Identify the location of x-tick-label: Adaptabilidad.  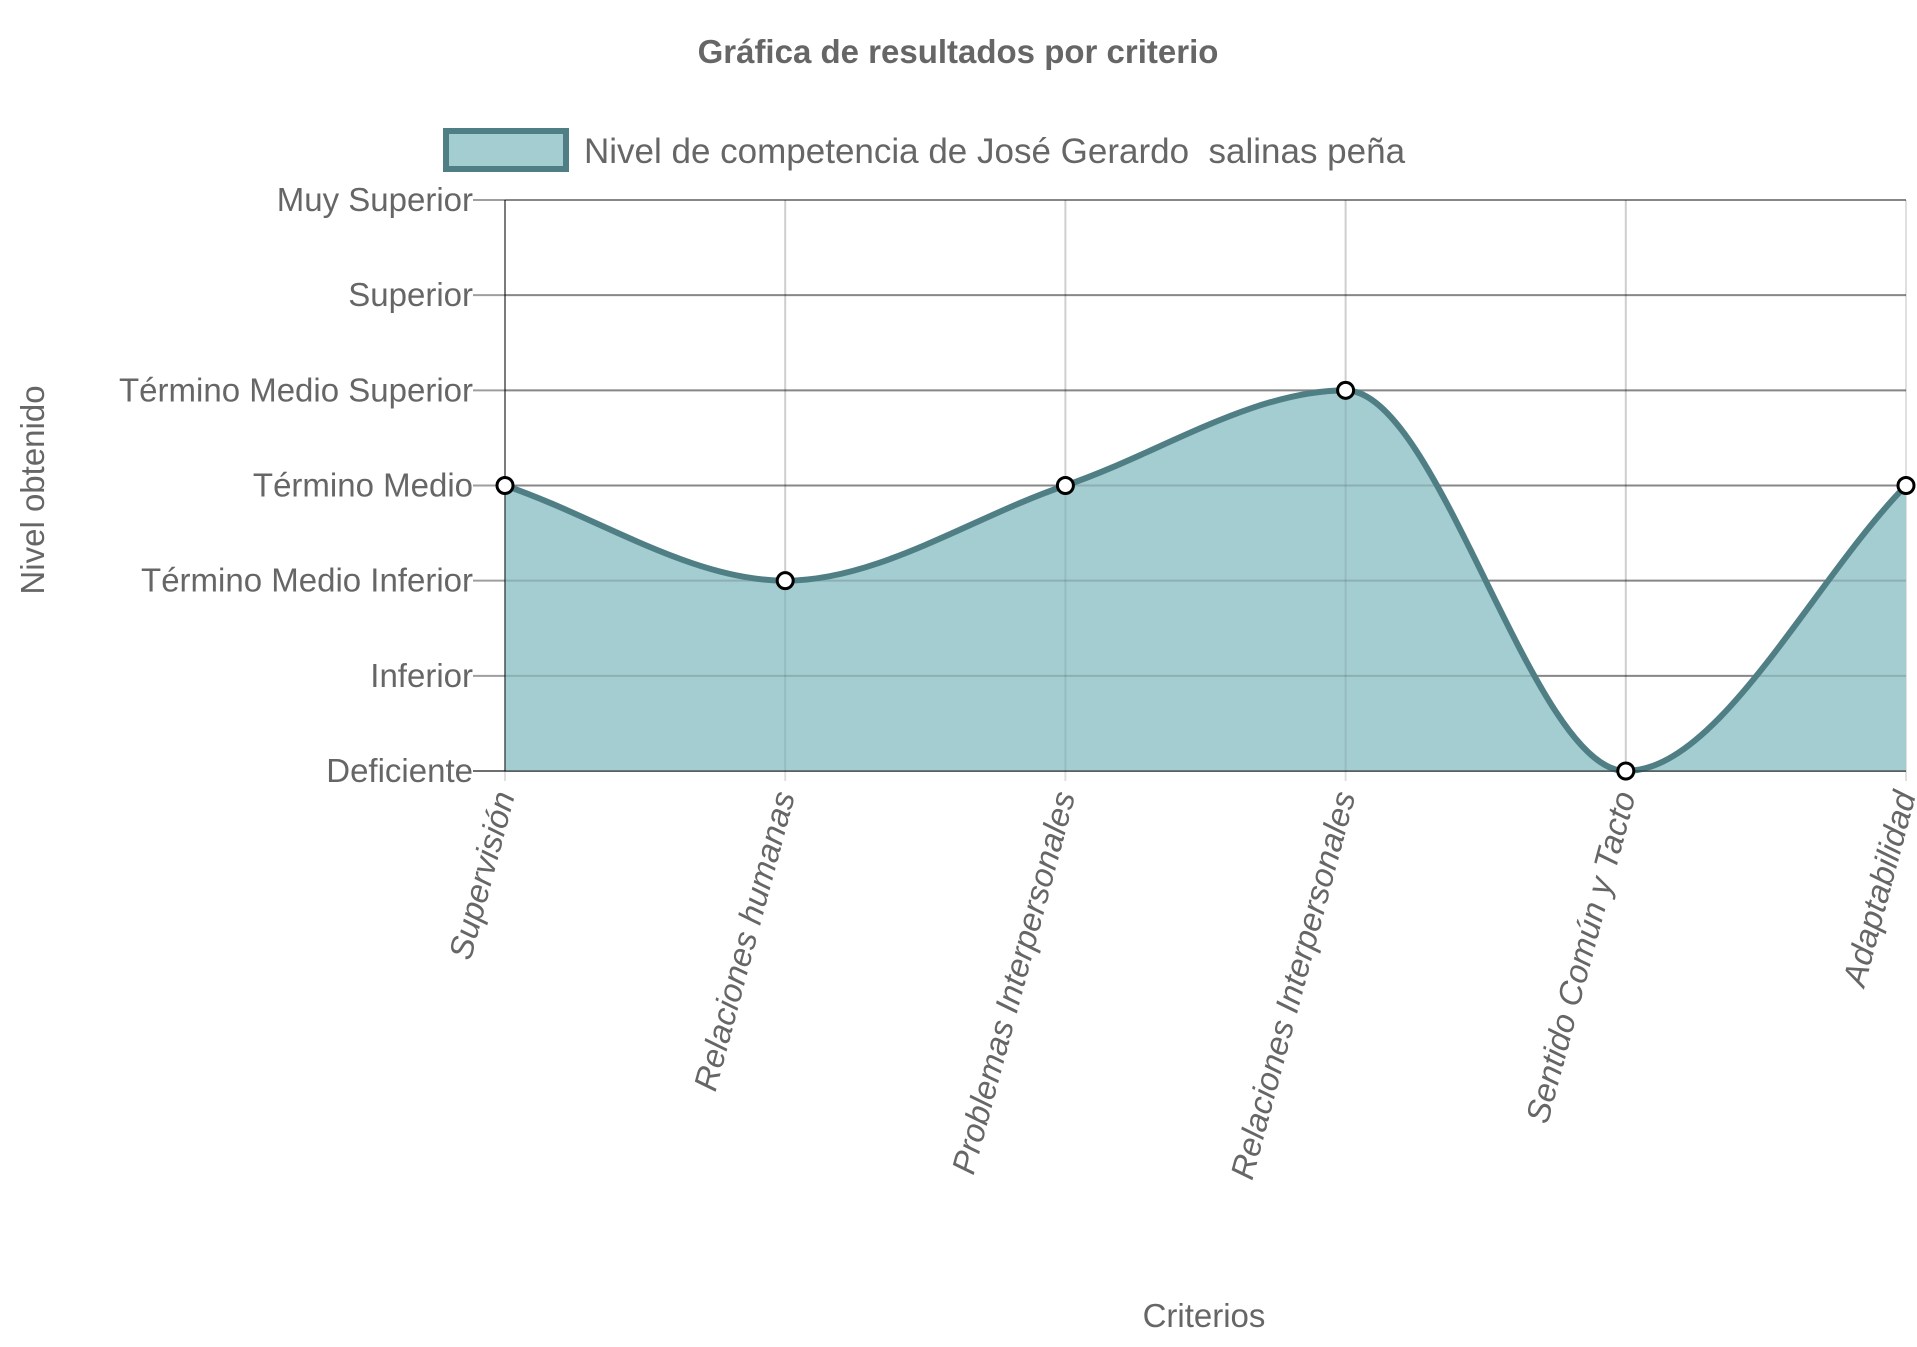
(1876, 889).